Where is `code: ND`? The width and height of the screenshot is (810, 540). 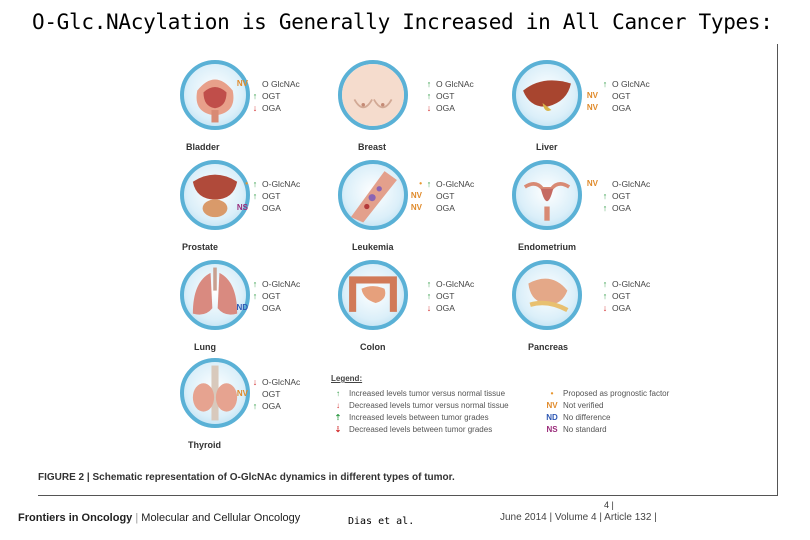 code: ND is located at coordinates (242, 307).